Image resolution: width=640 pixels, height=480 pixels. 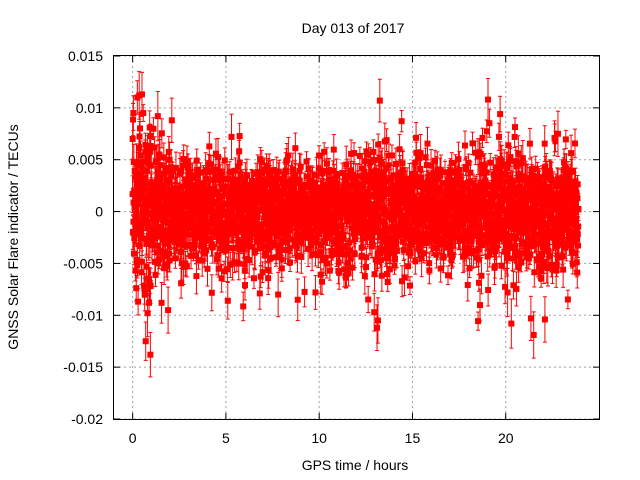 I want to click on y-tick-label: 0, so click(x=99, y=212).